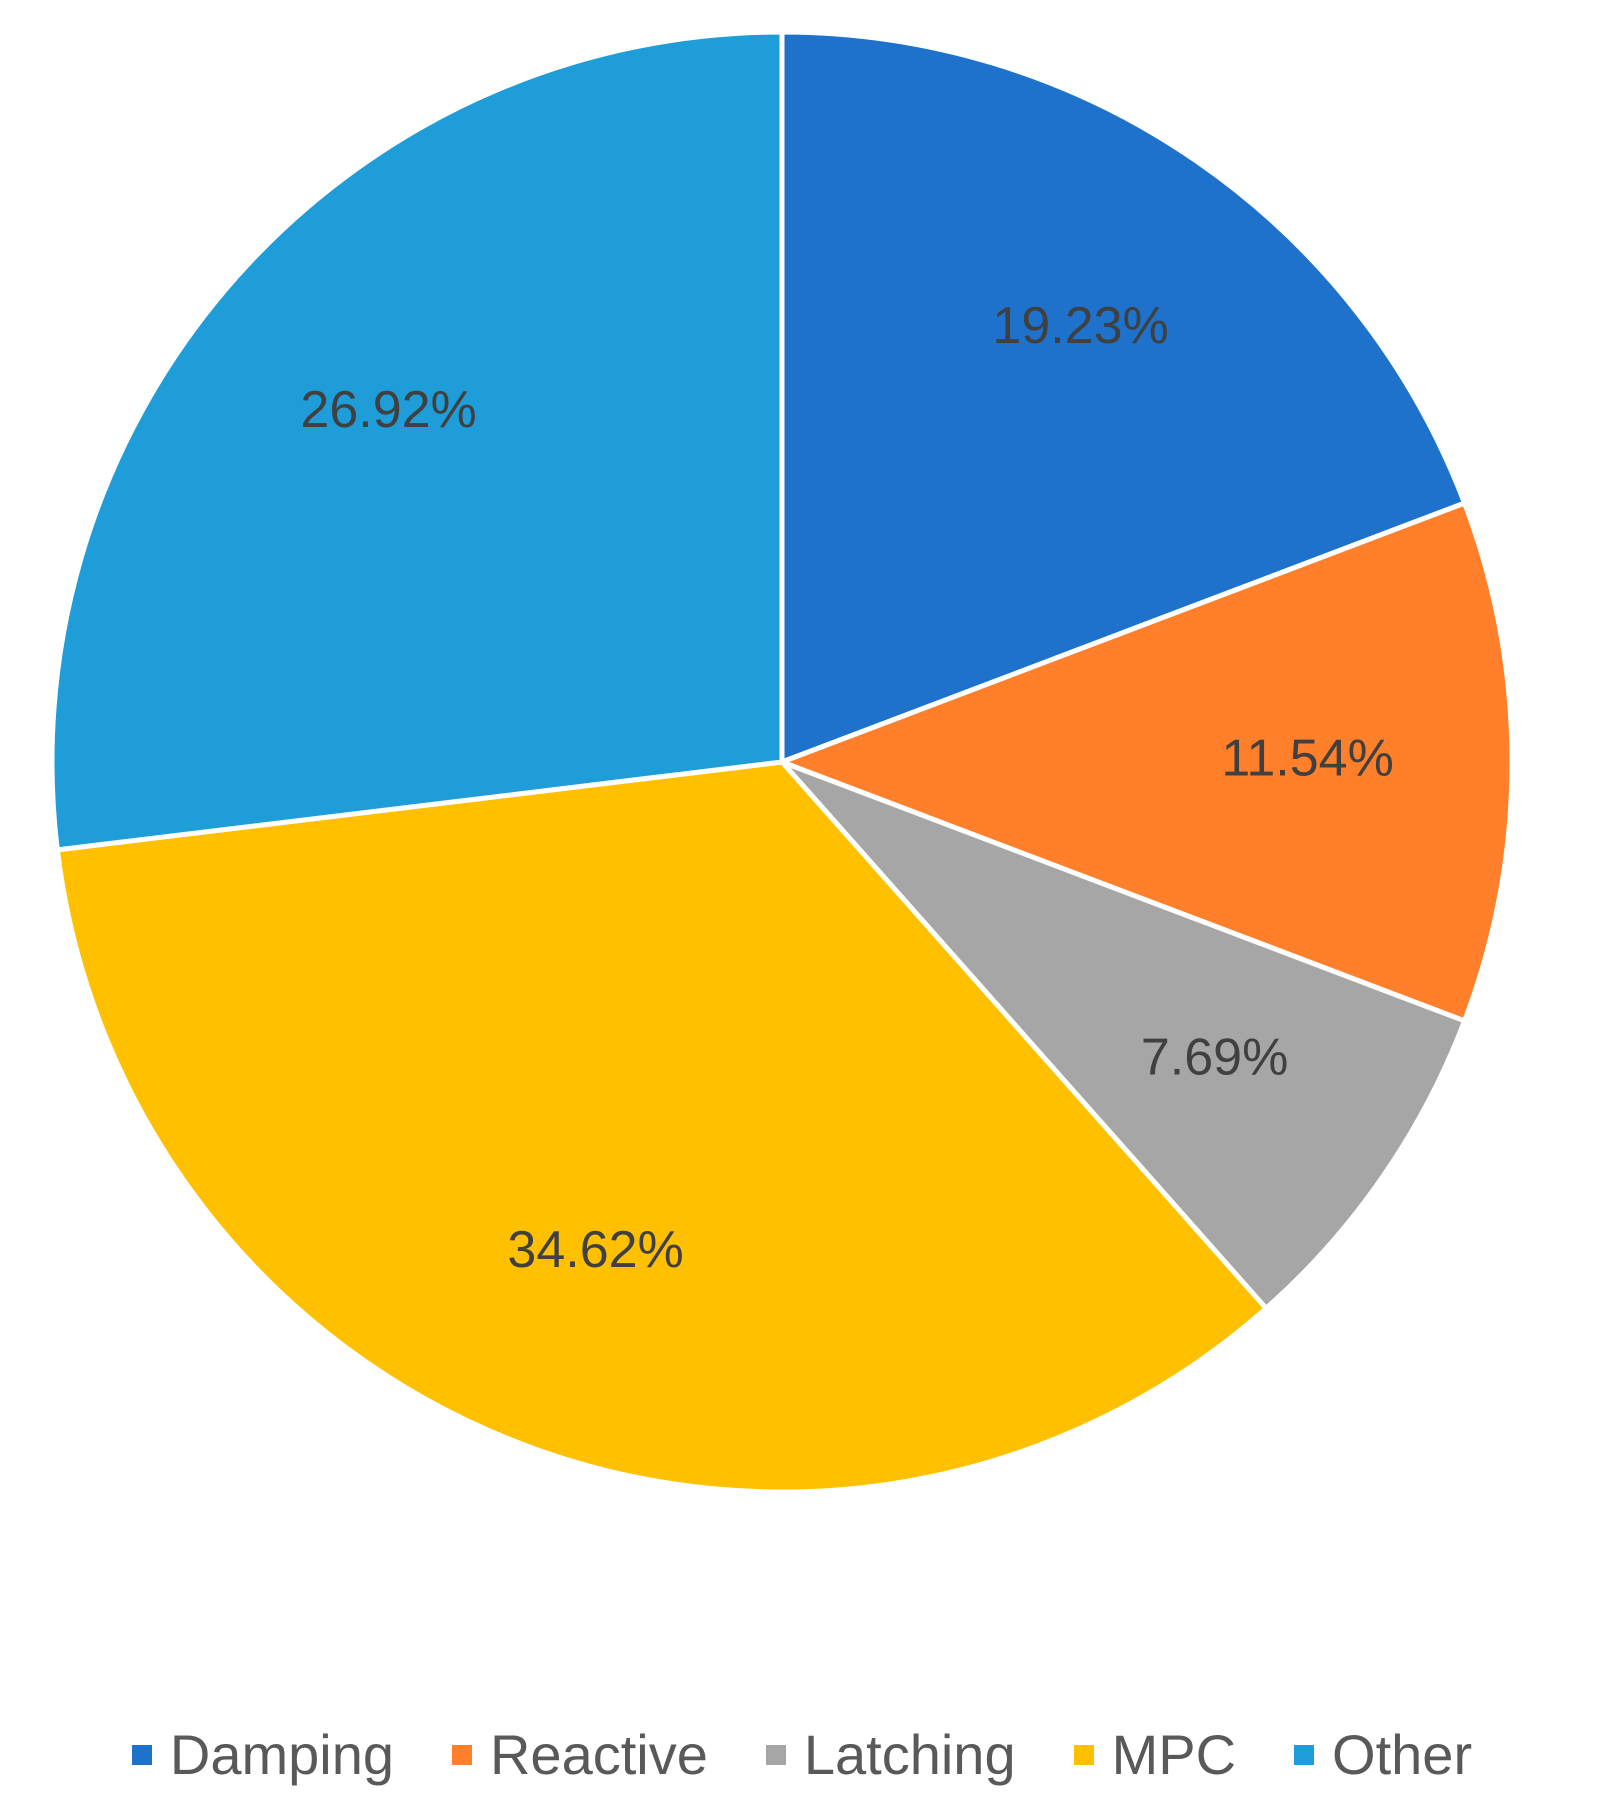 The width and height of the screenshot is (1604, 1819). I want to click on legend-item-damping: Damping, so click(262, 1754).